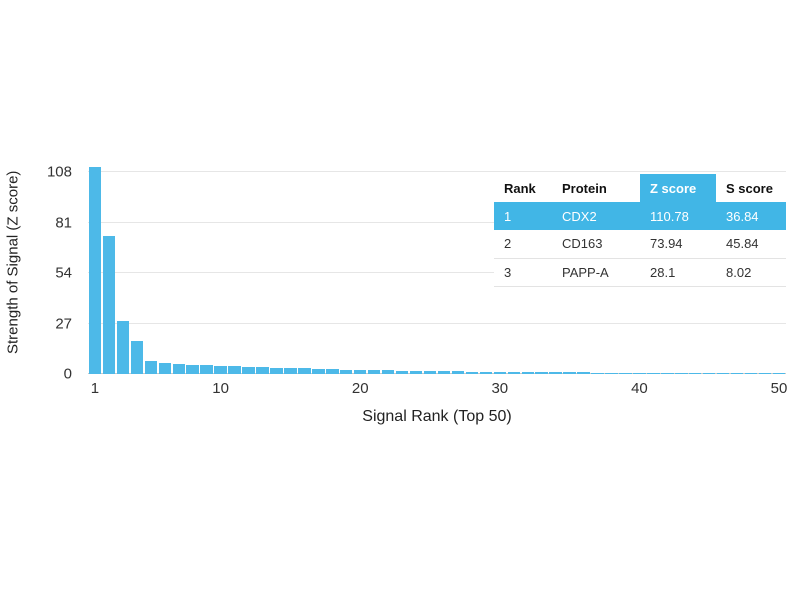 The image size is (800, 600). Describe the element at coordinates (640, 244) in the screenshot. I see `table-row: 2 CD163 73.94 45.84` at that location.